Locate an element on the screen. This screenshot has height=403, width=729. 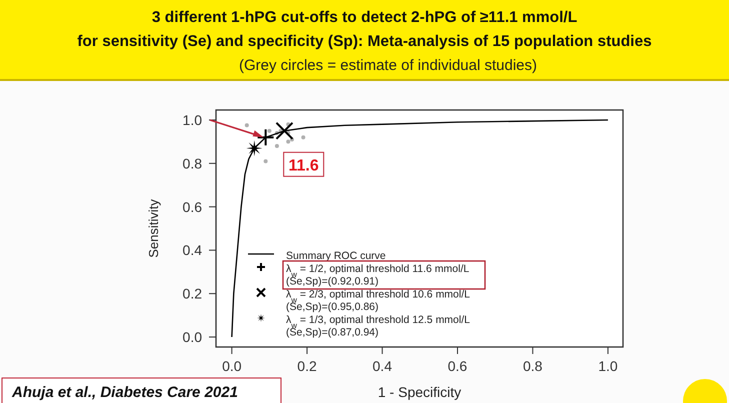
x-tick-label: 0.2 is located at coordinates (307, 366).